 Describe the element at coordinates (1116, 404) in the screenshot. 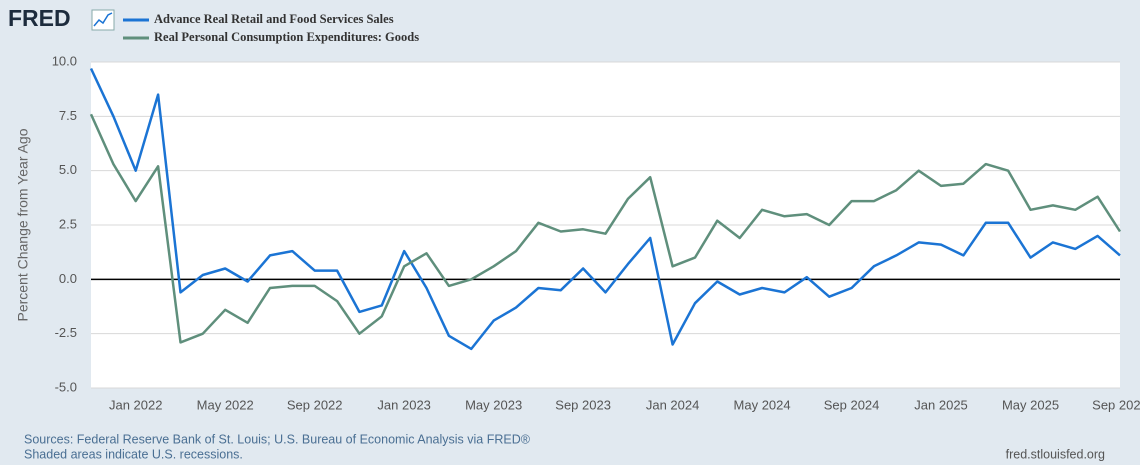

I see `x-tick-label: Sep 2025` at that location.